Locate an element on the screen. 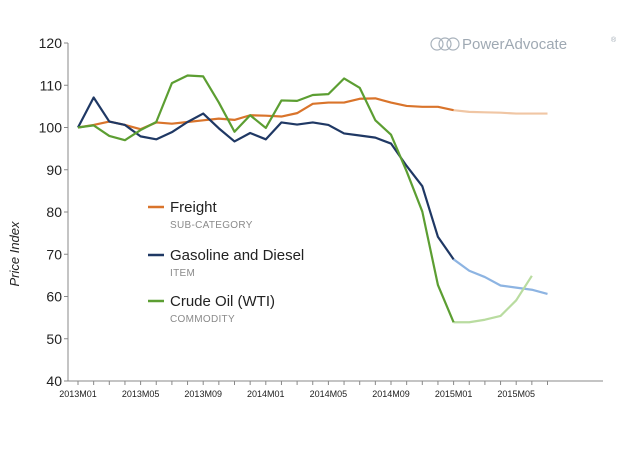 Image resolution: width=630 pixels, height=460 pixels. x-tick-label: 2014M01 is located at coordinates (266, 394).